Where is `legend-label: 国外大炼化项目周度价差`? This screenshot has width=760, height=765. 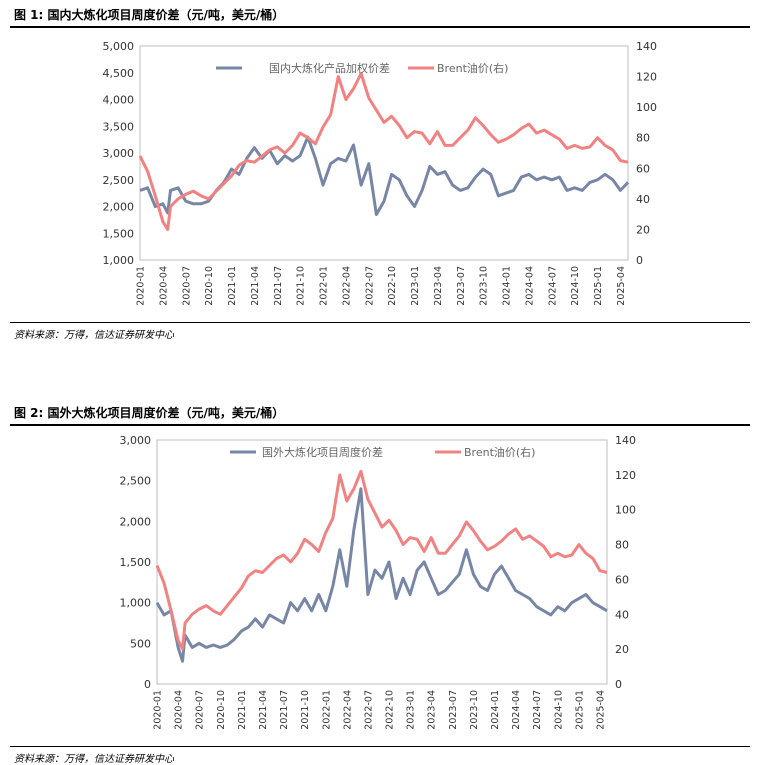 legend-label: 国外大炼化项目周度价差 is located at coordinates (322, 452).